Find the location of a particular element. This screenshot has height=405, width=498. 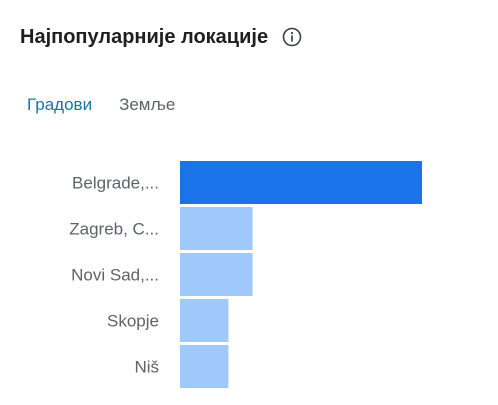

category-label-4: Skopje is located at coordinates (133, 321).